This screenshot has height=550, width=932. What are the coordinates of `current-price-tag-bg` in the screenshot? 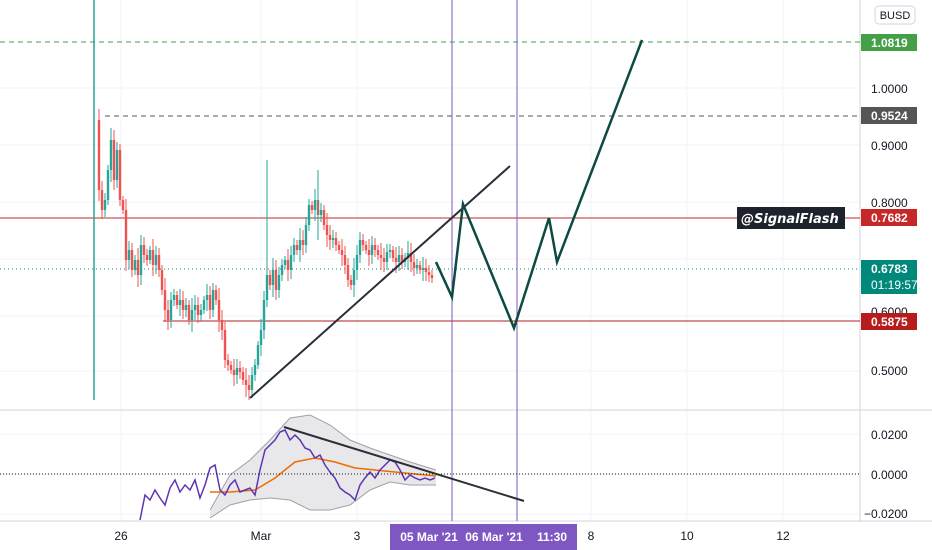 It's located at (889, 277).